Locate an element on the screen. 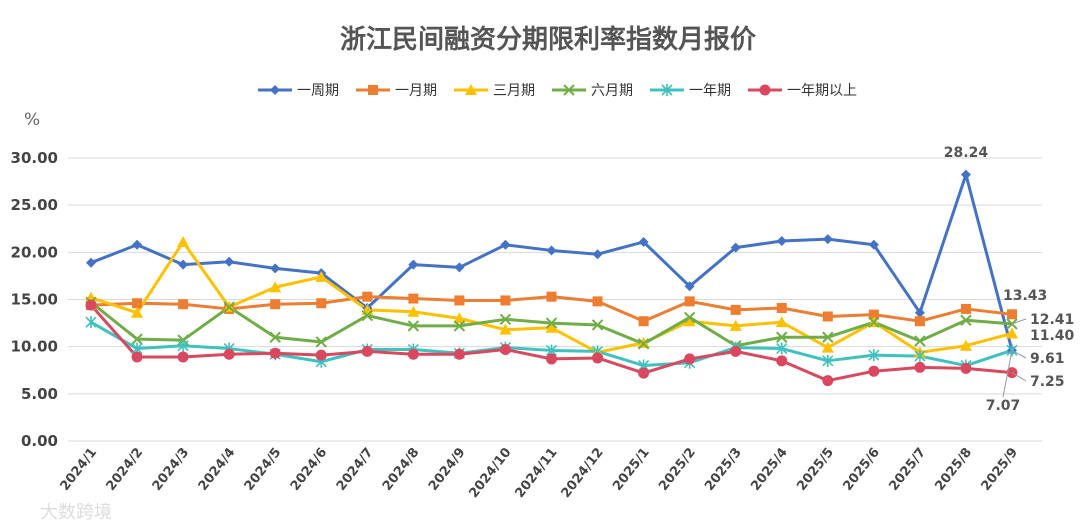 The height and width of the screenshot is (530, 1080). y-tick-label: 25.00 is located at coordinates (34, 205).